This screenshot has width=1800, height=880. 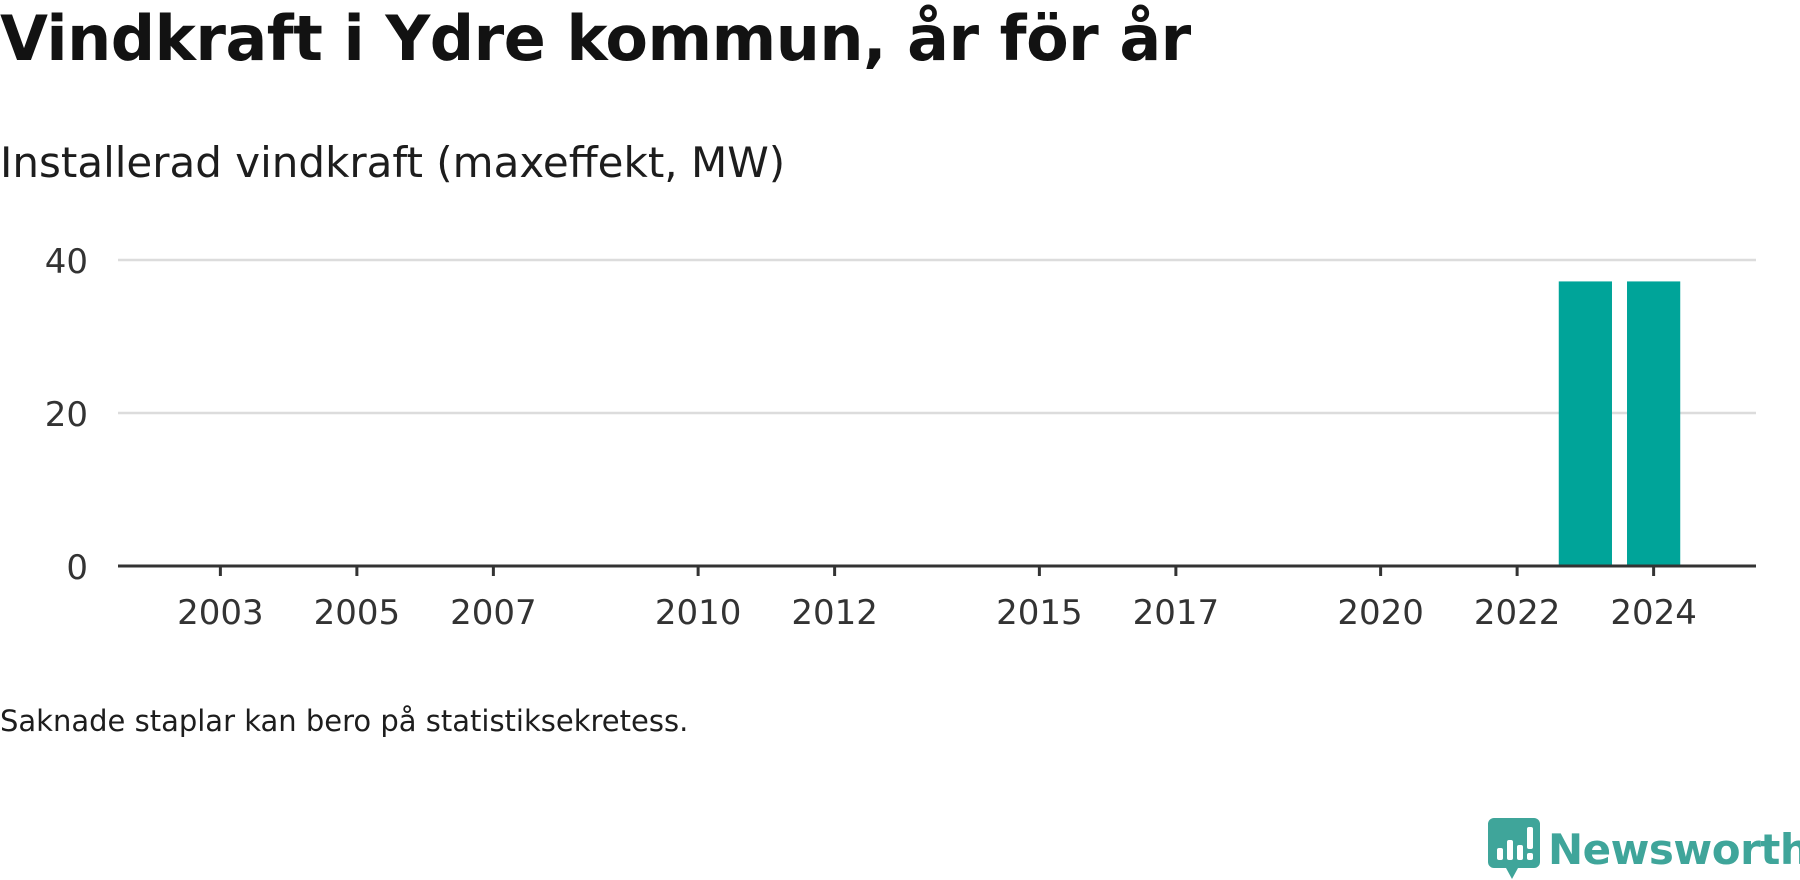 I want to click on bars, so click(x=1619, y=423).